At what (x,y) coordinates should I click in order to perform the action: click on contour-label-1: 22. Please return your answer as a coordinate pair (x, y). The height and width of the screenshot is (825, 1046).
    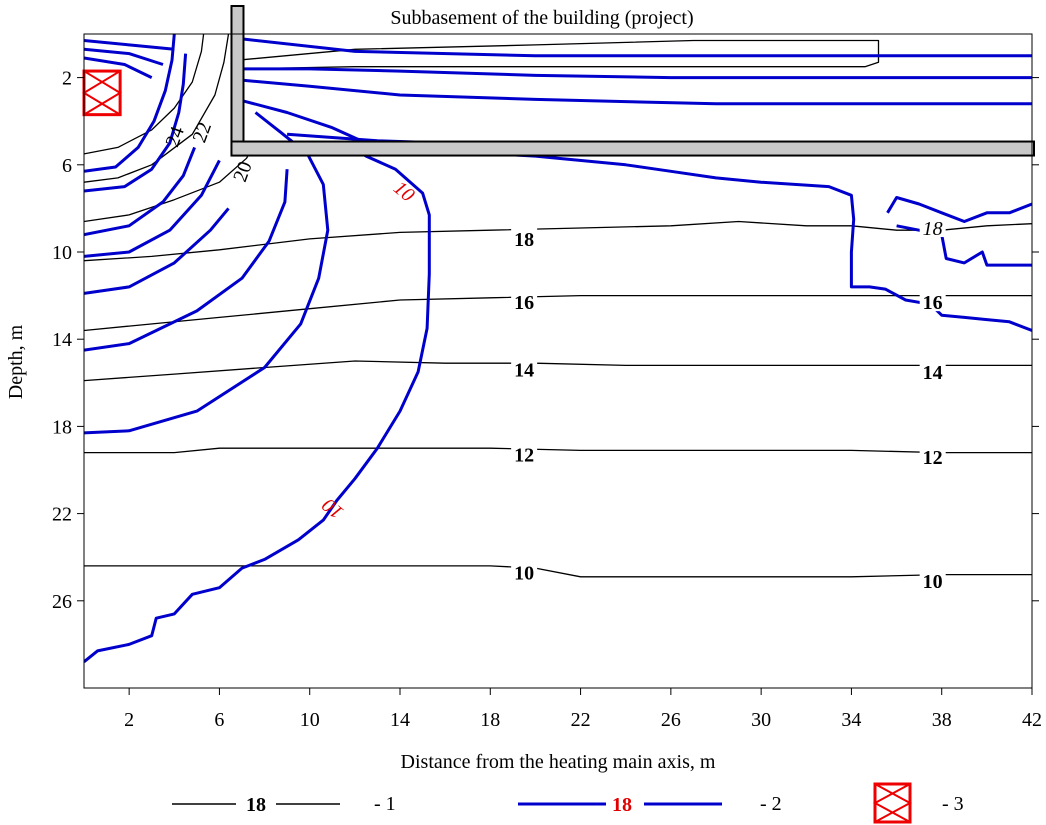
    Looking at the image, I should click on (203, 132).